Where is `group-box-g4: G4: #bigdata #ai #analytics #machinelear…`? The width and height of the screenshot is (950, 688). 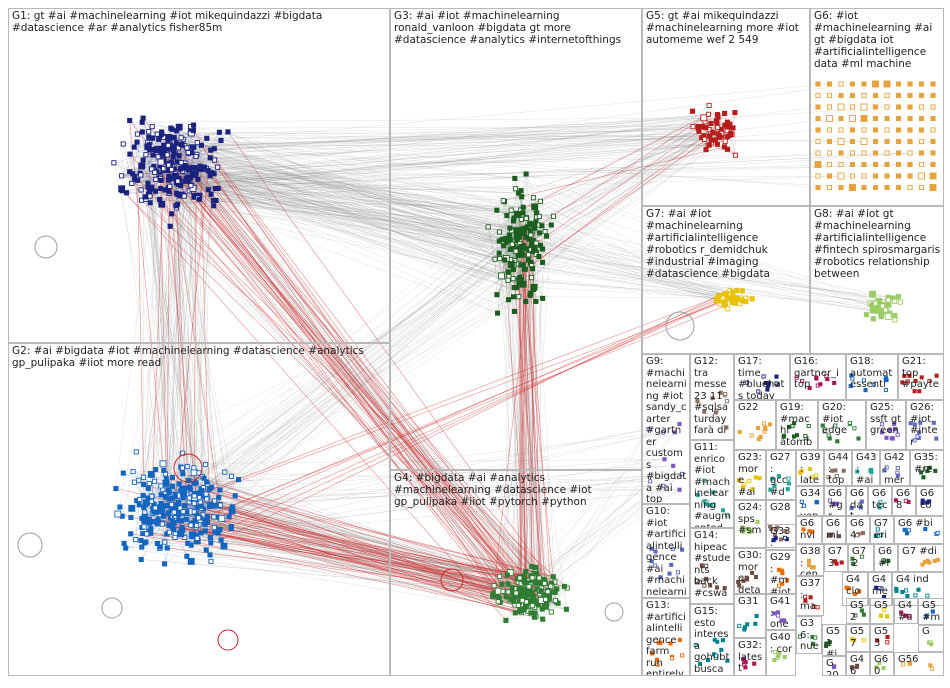
group-box-g4: G4: #bigdata #ai #analytics #machinelear… is located at coordinates (516, 573).